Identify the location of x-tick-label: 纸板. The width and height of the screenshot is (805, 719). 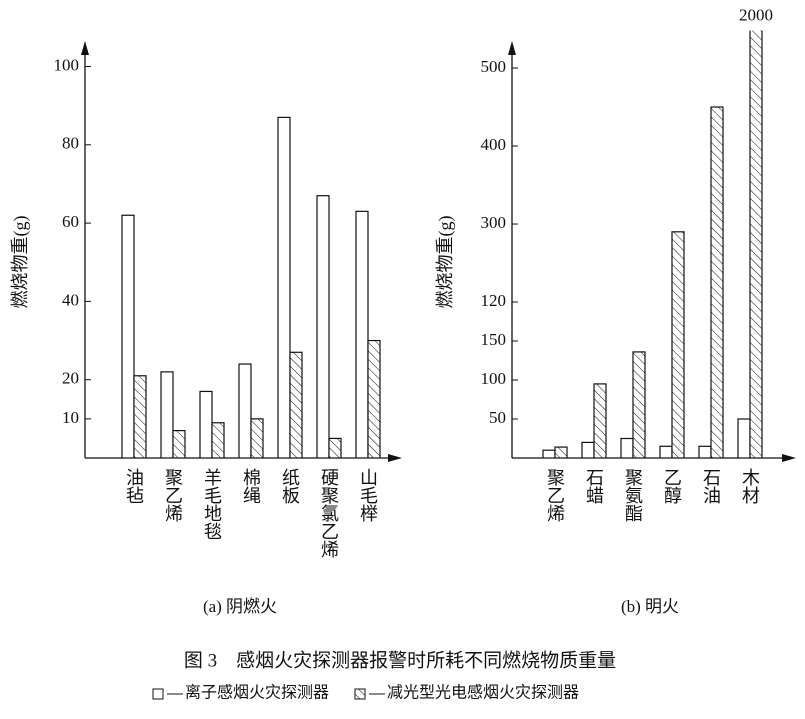
(290, 486).